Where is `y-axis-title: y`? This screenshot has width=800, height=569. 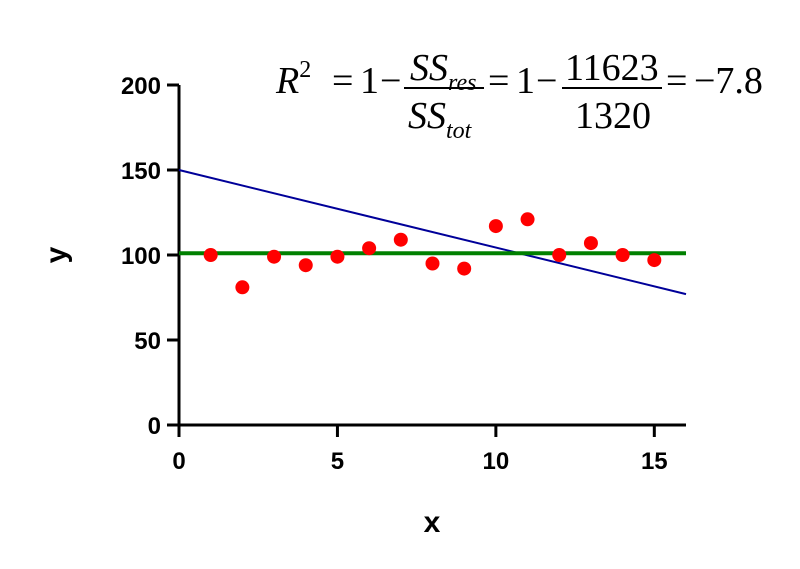 y-axis-title: y is located at coordinates (56, 254).